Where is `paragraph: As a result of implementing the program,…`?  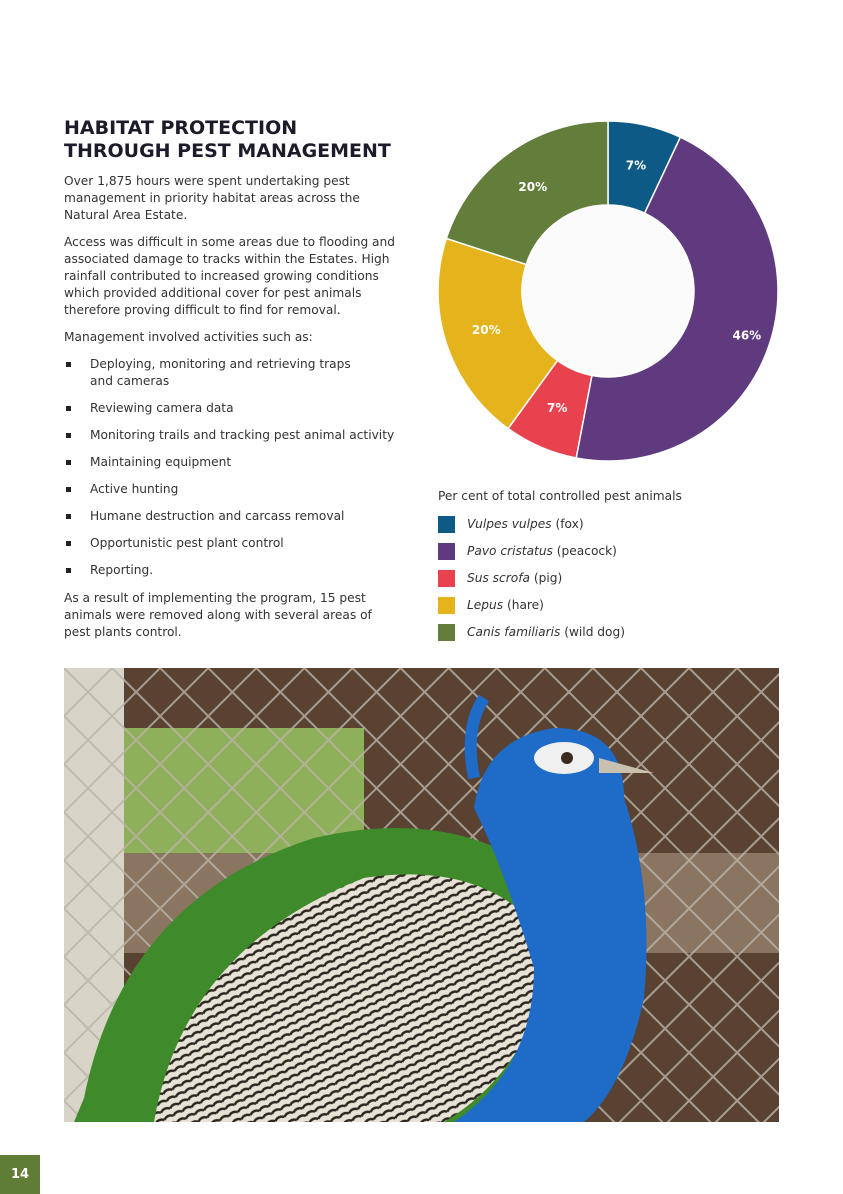
paragraph: As a result of implementing the program,… is located at coordinates (218, 615).